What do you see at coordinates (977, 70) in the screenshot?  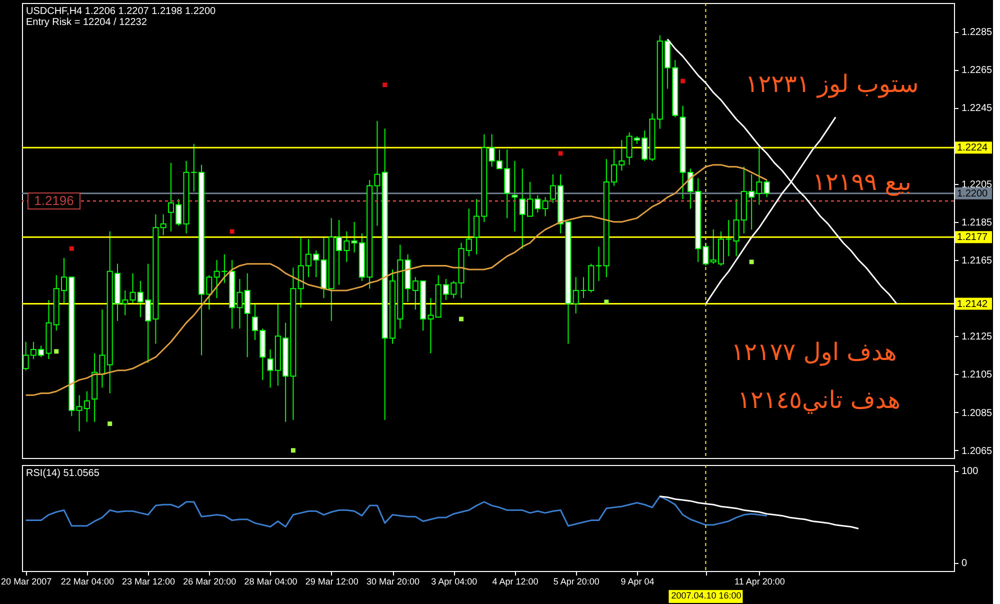 I see `y-tick-label: 1.2265` at bounding box center [977, 70].